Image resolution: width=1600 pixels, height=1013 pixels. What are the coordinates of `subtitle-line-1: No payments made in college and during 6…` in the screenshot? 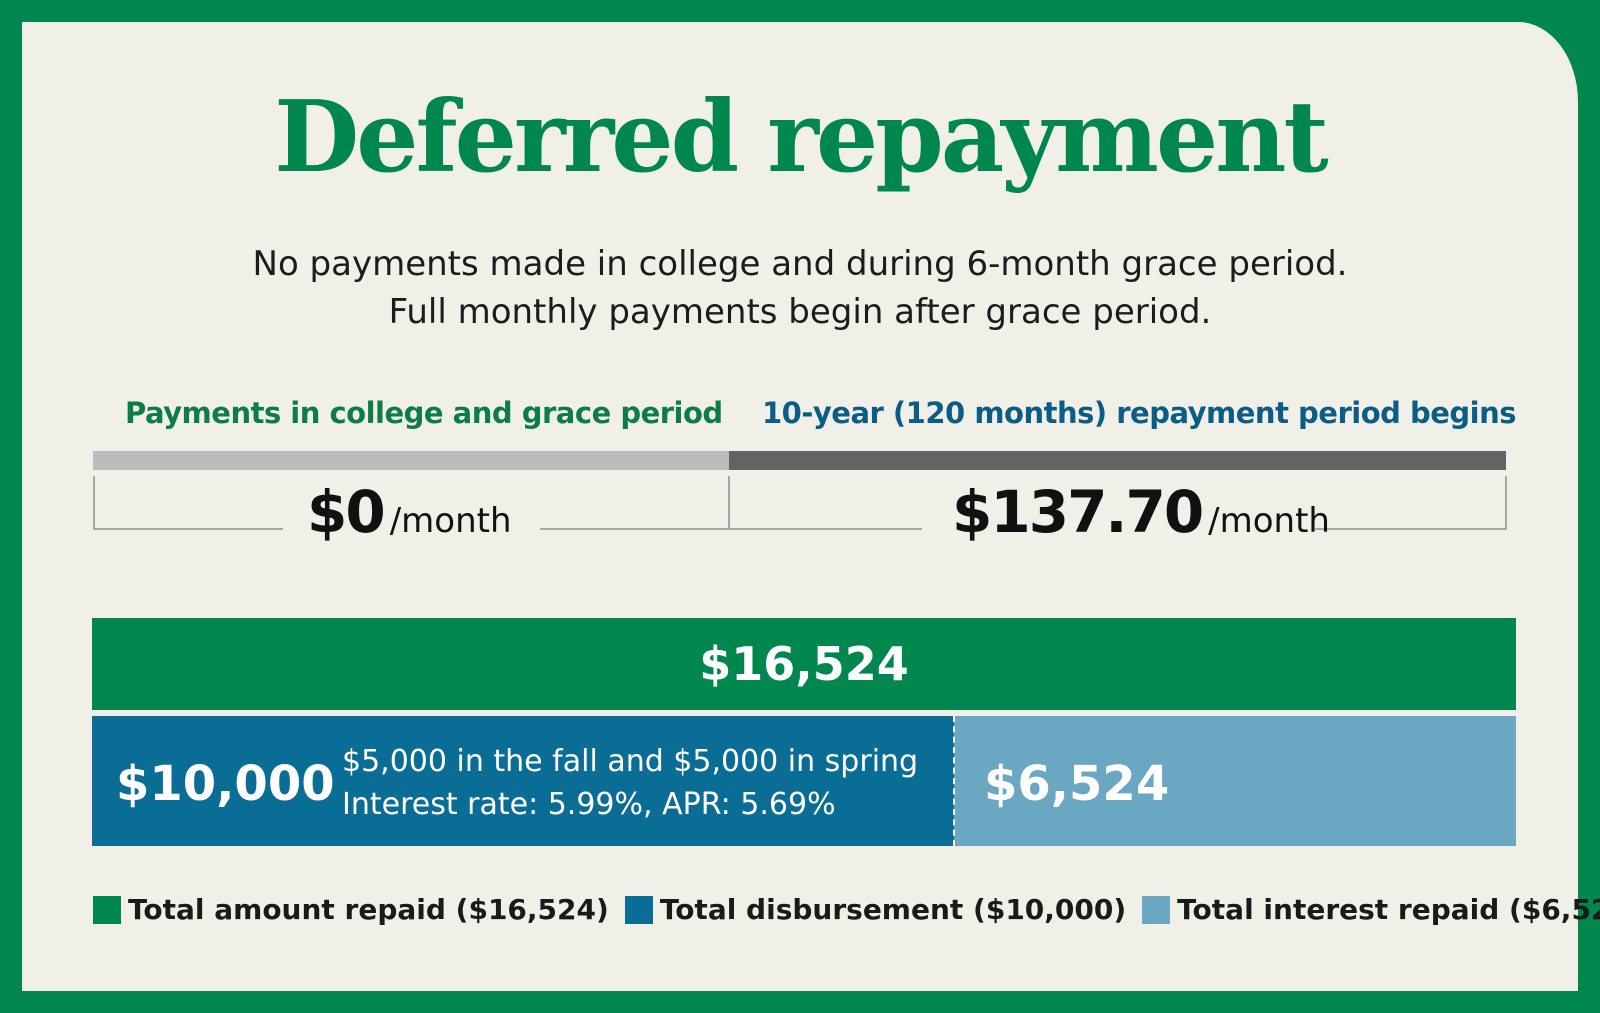 It's located at (800, 264).